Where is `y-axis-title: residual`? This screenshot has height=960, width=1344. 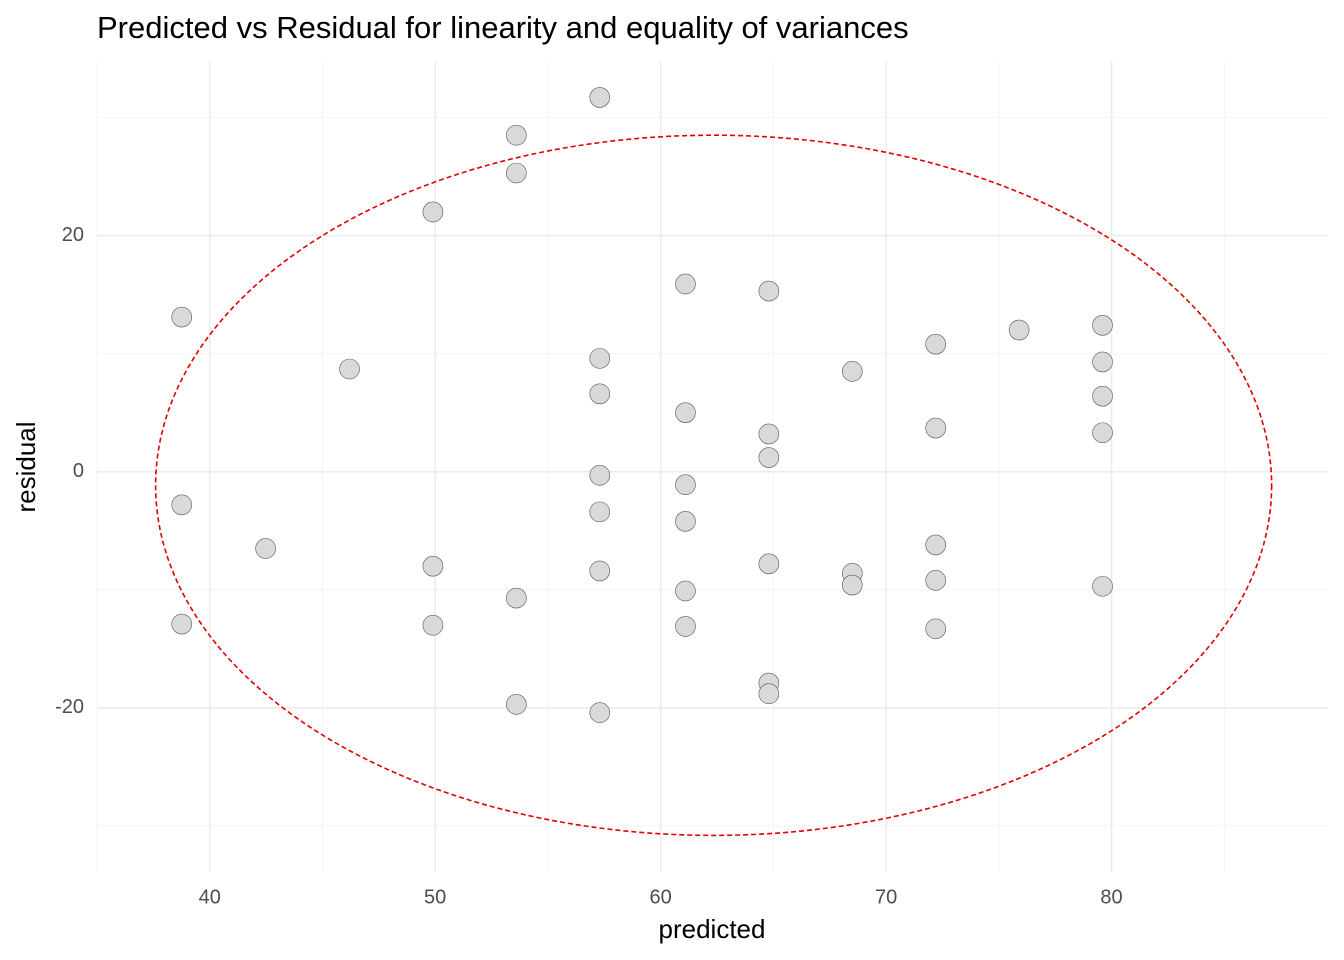
y-axis-title: residual is located at coordinates (26, 466).